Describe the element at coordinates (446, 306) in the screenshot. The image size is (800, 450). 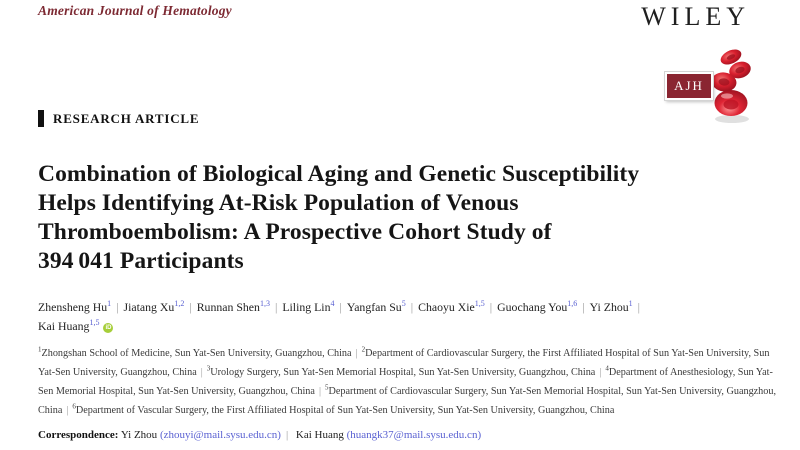
I see `author-name: Chaoyu Xie` at that location.